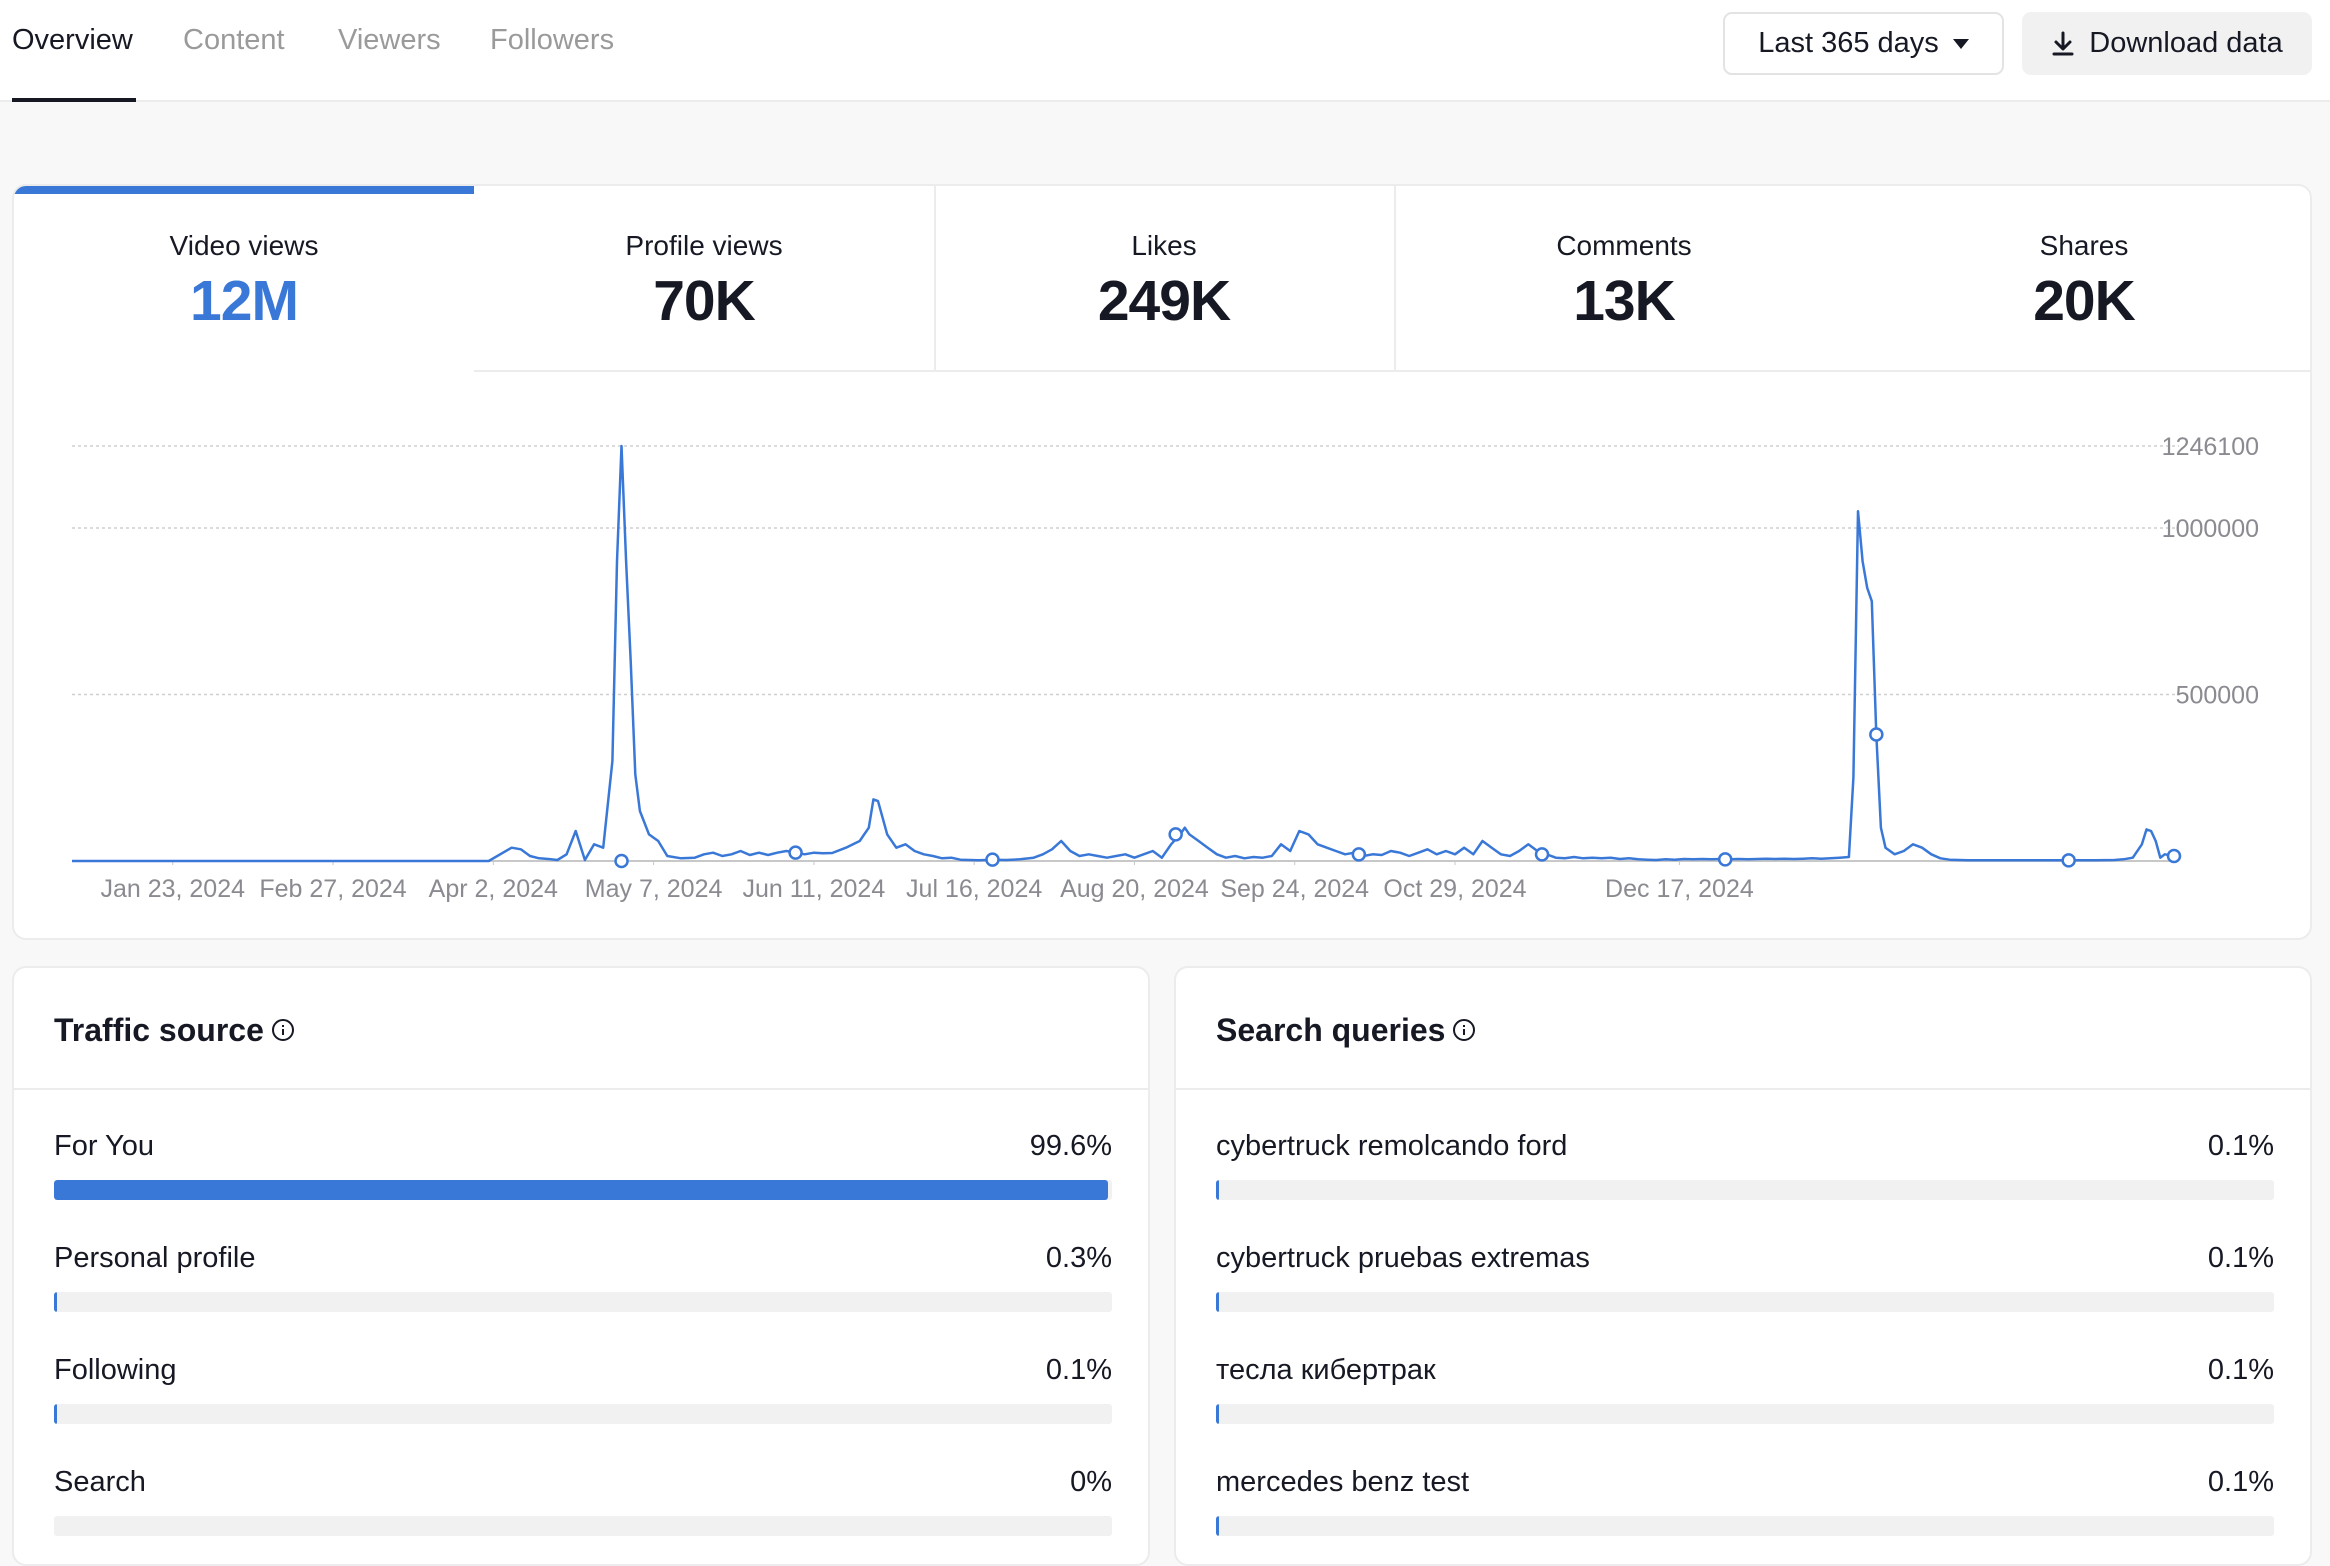 This screenshot has width=2330, height=1566. I want to click on search-query-row: тесла кибертрак 0.1%, so click(1745, 1394).